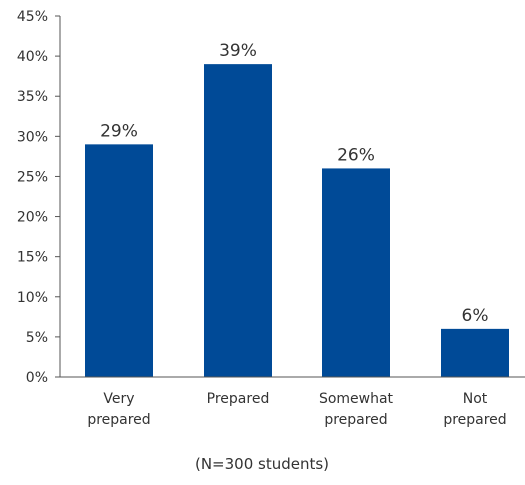 The width and height of the screenshot is (525, 485). I want to click on y-tick-label: 45%, so click(32, 17).